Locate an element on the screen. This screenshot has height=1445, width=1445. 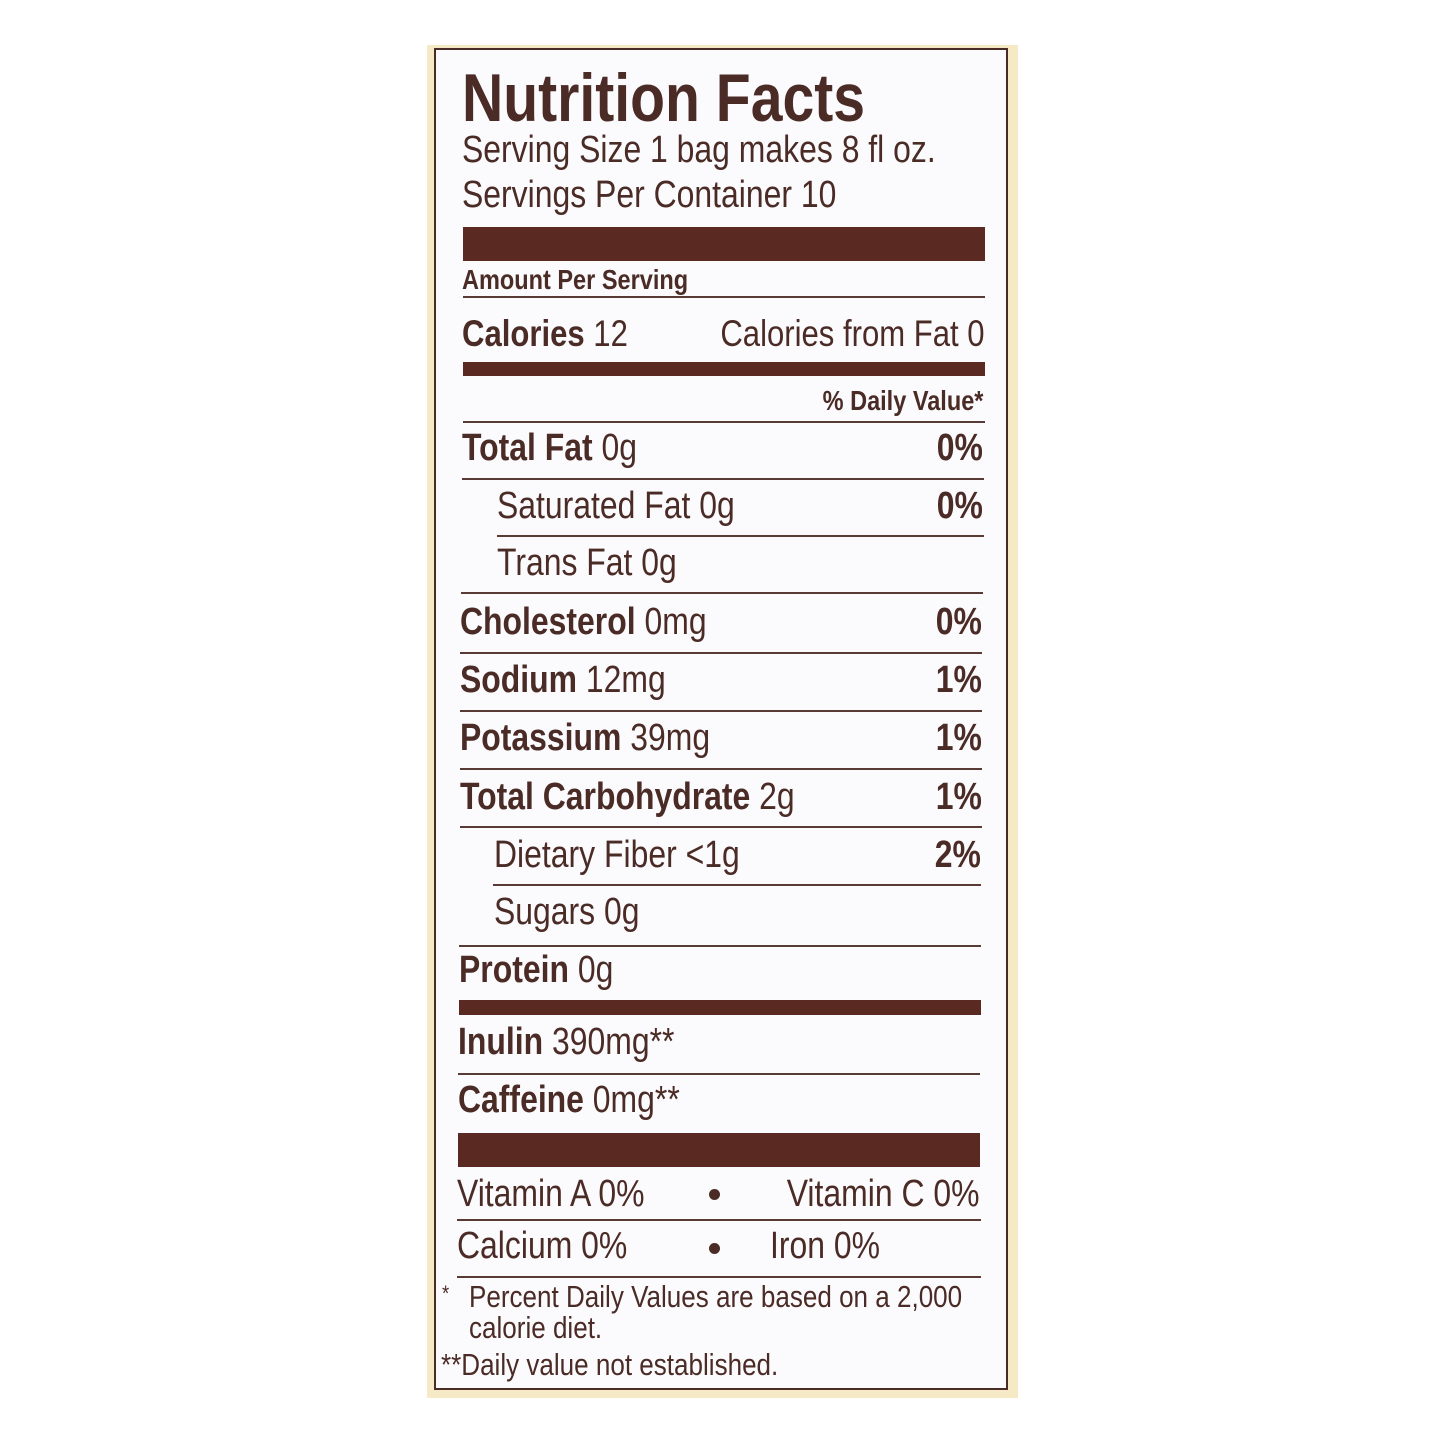
extra-label: Caffeine is located at coordinates (521, 1100).